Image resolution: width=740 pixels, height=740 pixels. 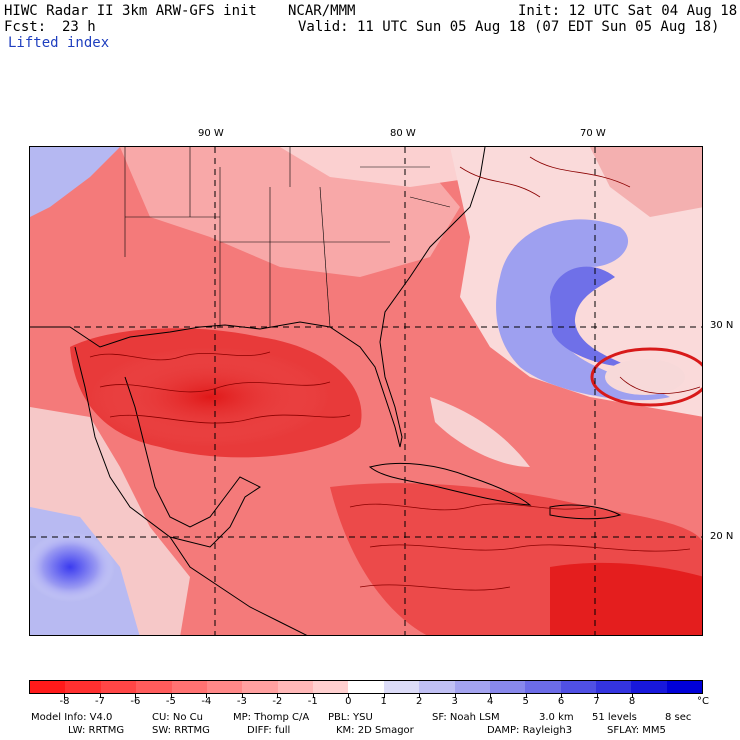 What do you see at coordinates (722, 325) in the screenshot?
I see `lat-label-30n: 30 N` at bounding box center [722, 325].